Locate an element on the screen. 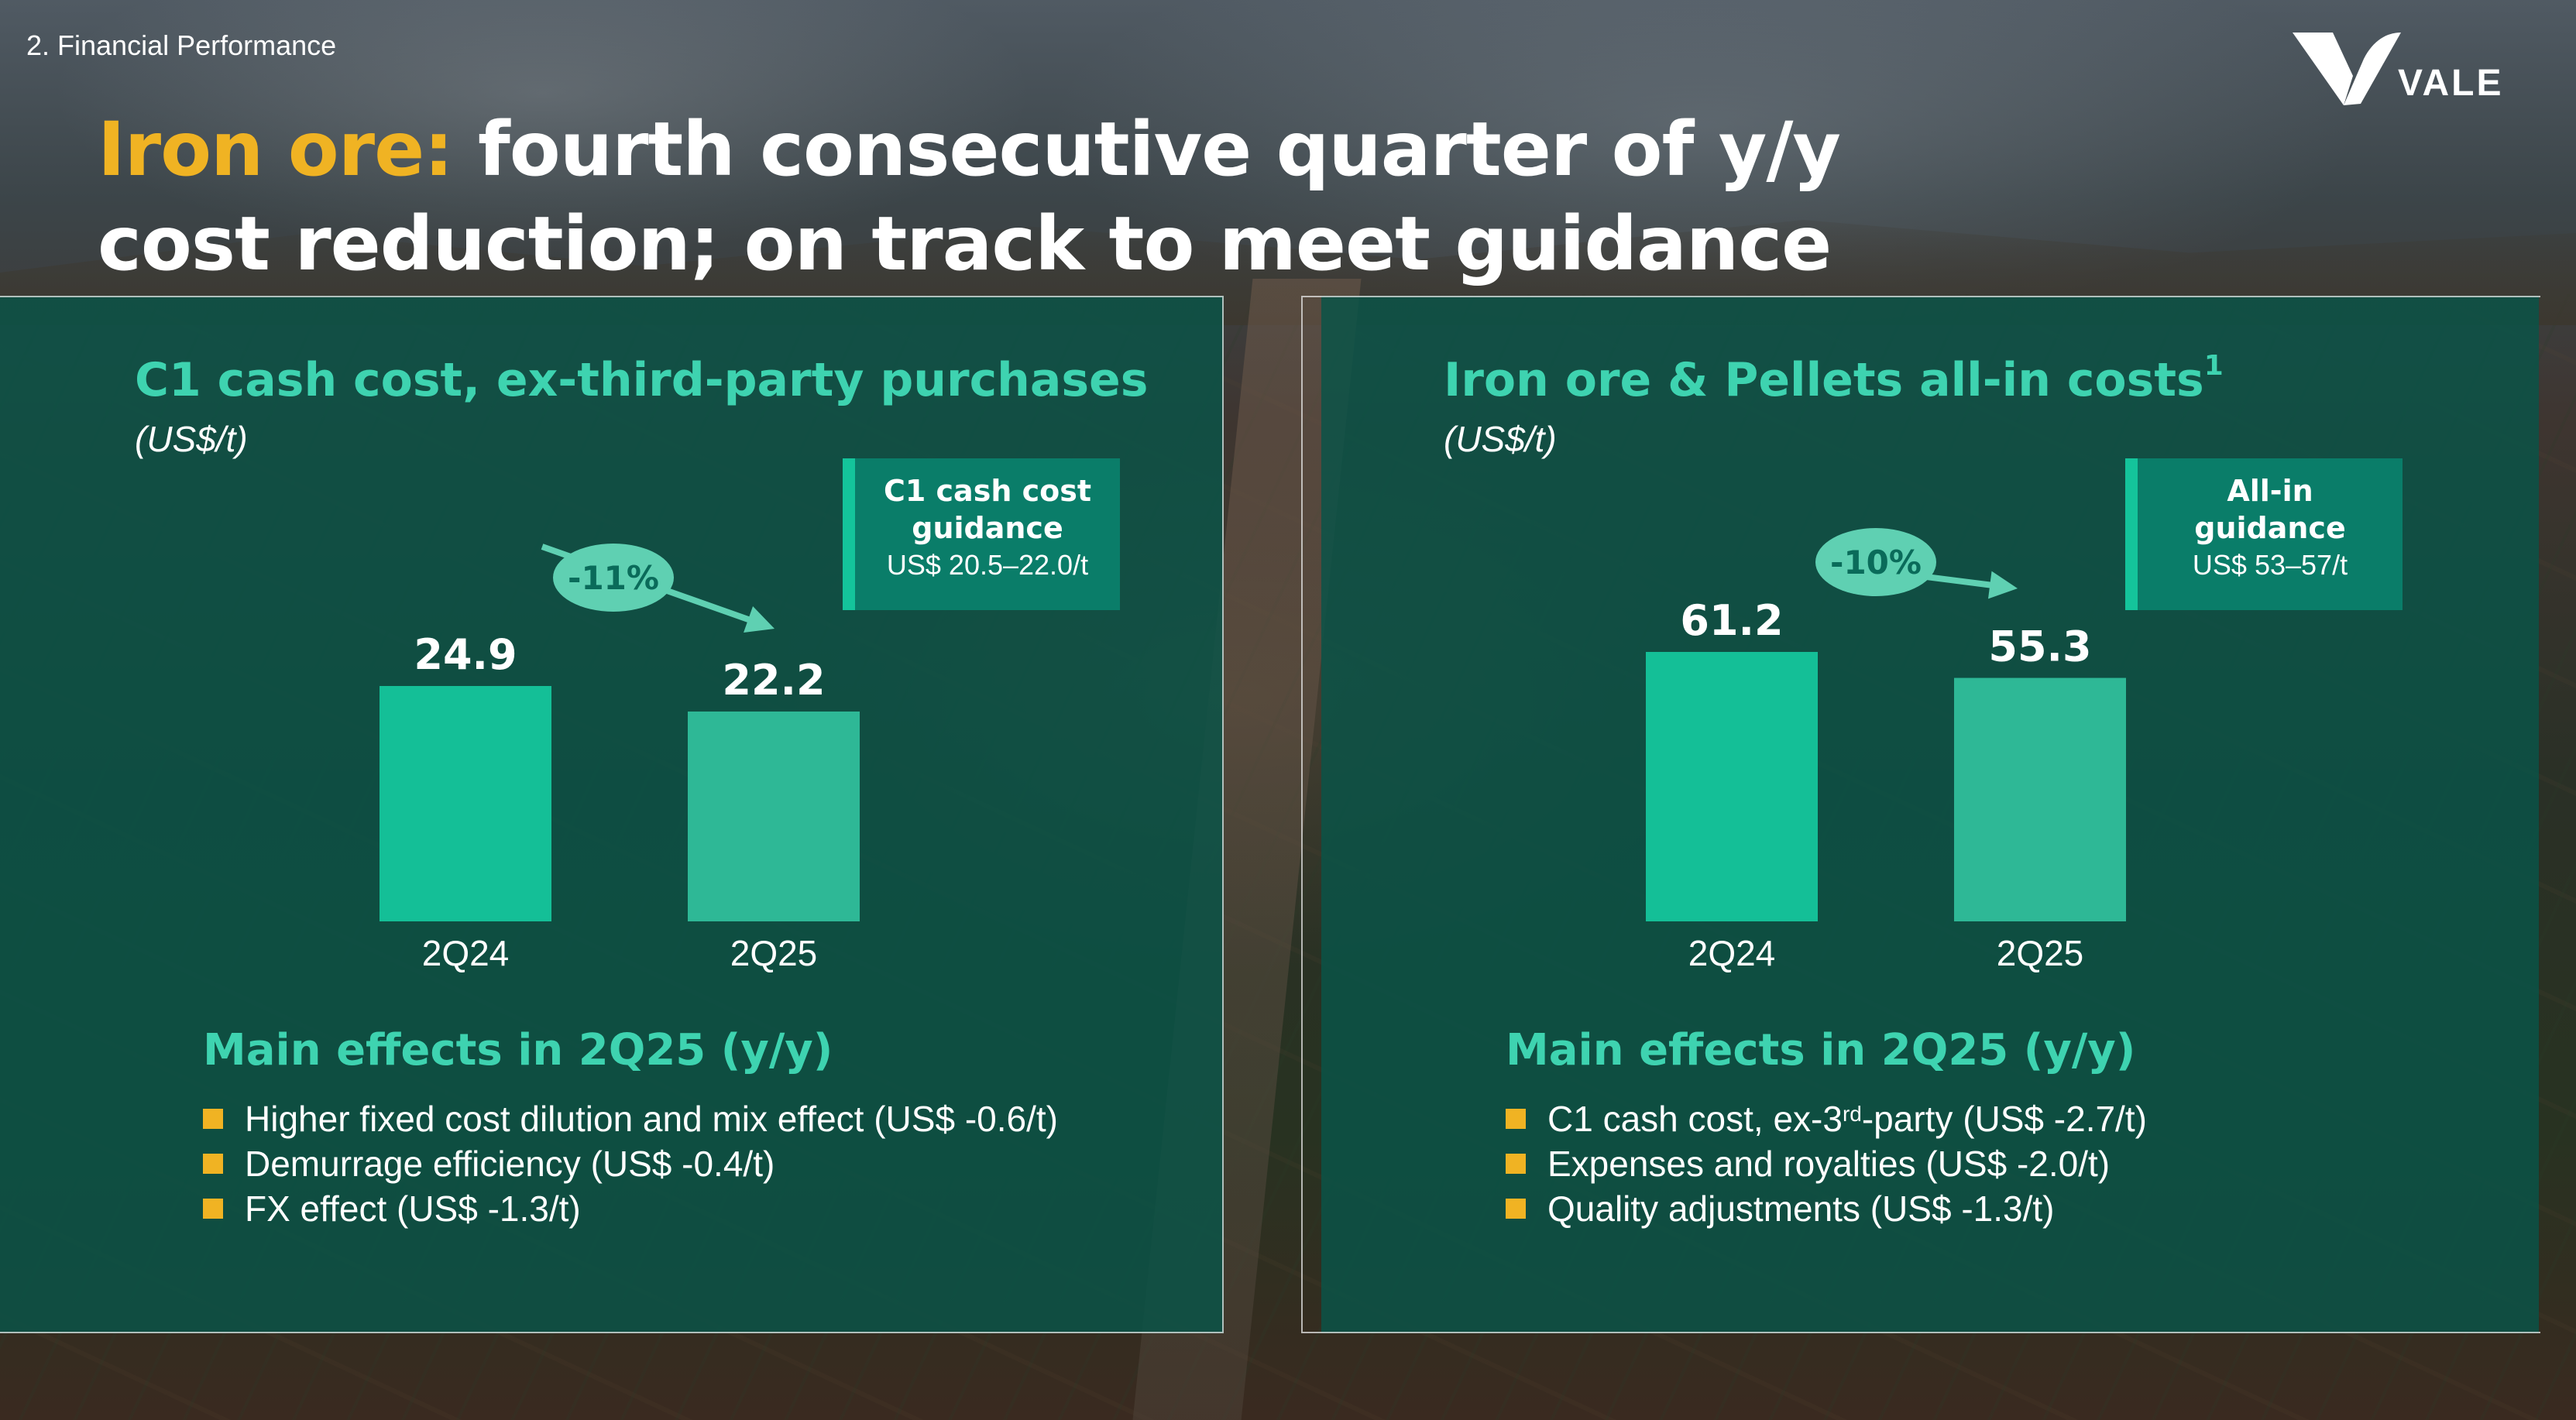 This screenshot has height=1420, width=2576. right-panel-title-footnote: 1 is located at coordinates (2213, 366).